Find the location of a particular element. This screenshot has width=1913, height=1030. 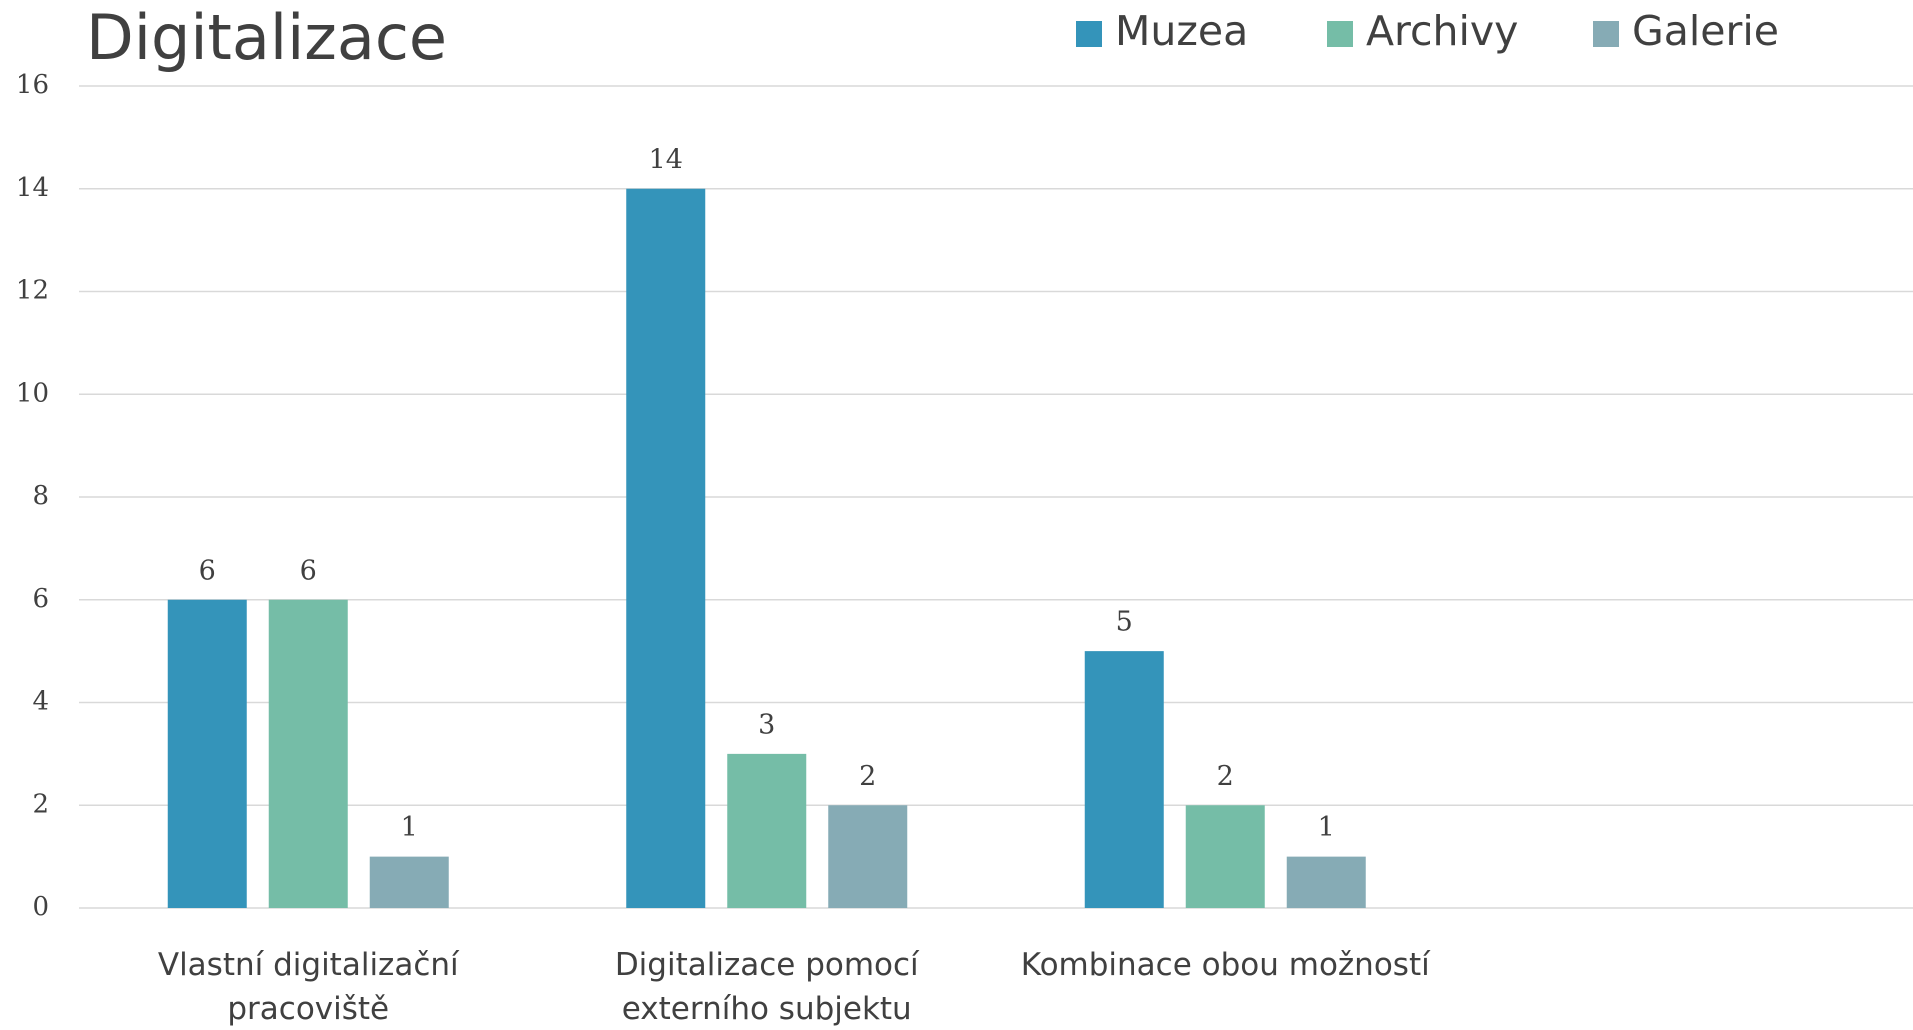

y-tick-label: 12 is located at coordinates (32, 291).